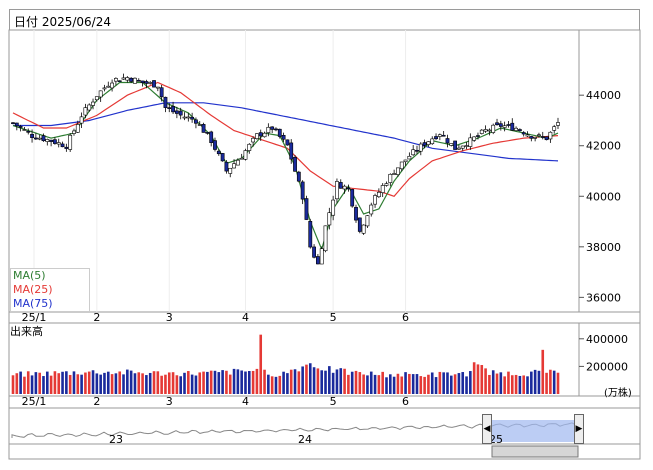 The height and width of the screenshot is (470, 653). I want to click on volume-month-tick-label: 25/1, so click(34, 401).